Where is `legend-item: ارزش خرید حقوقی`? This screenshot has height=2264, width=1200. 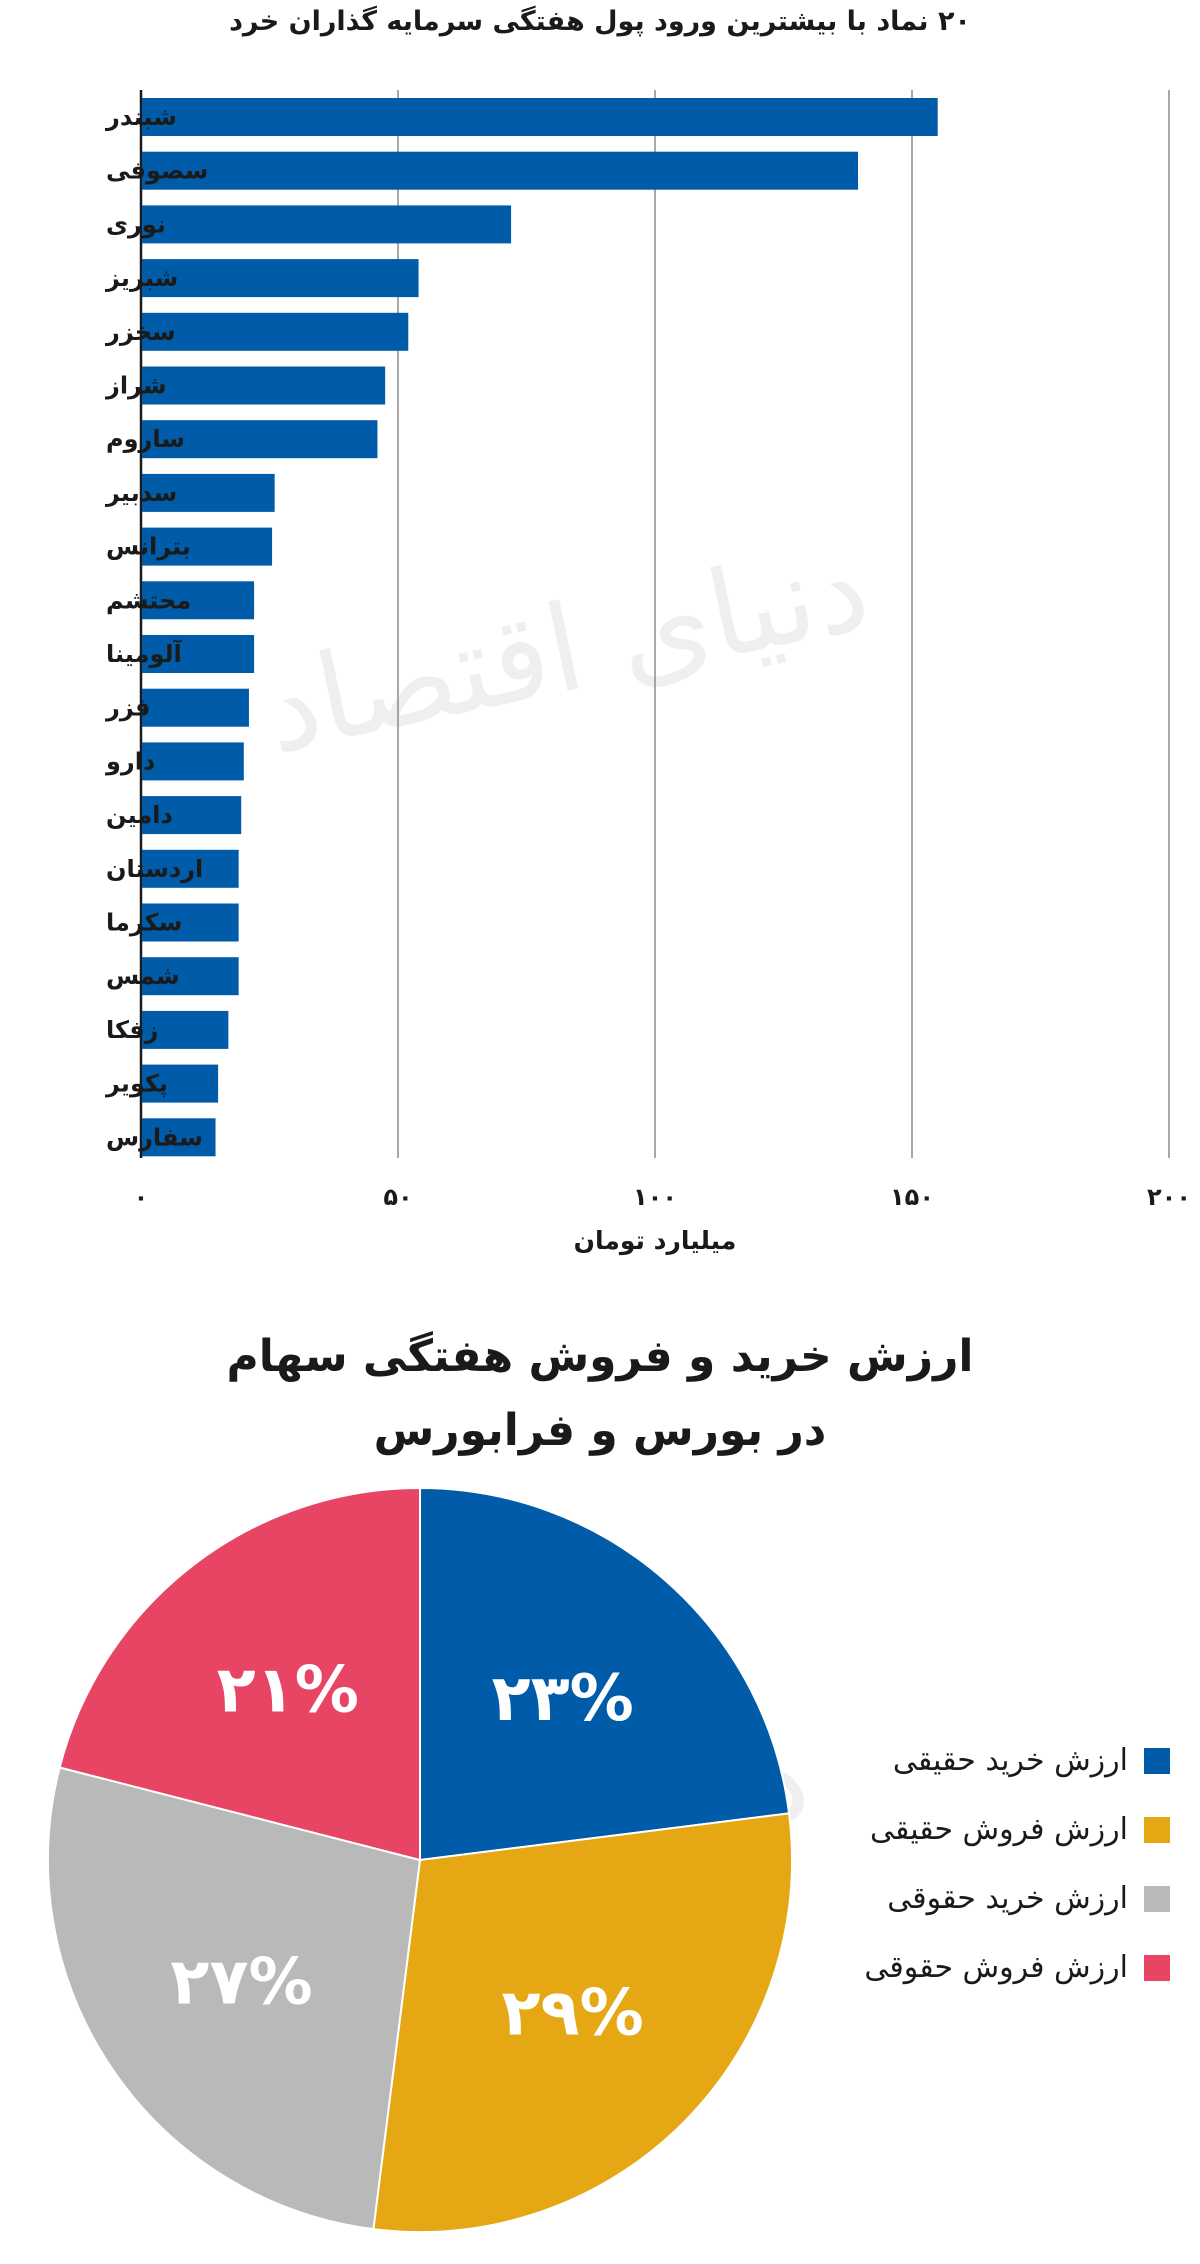
legend-item: ارزش خرید حقوقی is located at coordinates (1000, 1898).